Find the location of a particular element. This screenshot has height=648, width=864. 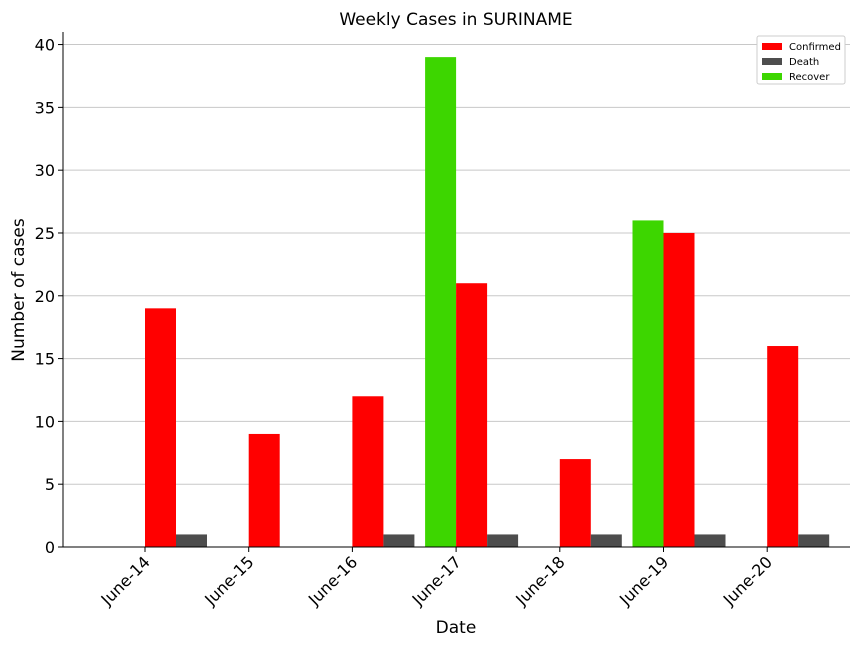

y-tick-label: 10 is located at coordinates (45, 421).